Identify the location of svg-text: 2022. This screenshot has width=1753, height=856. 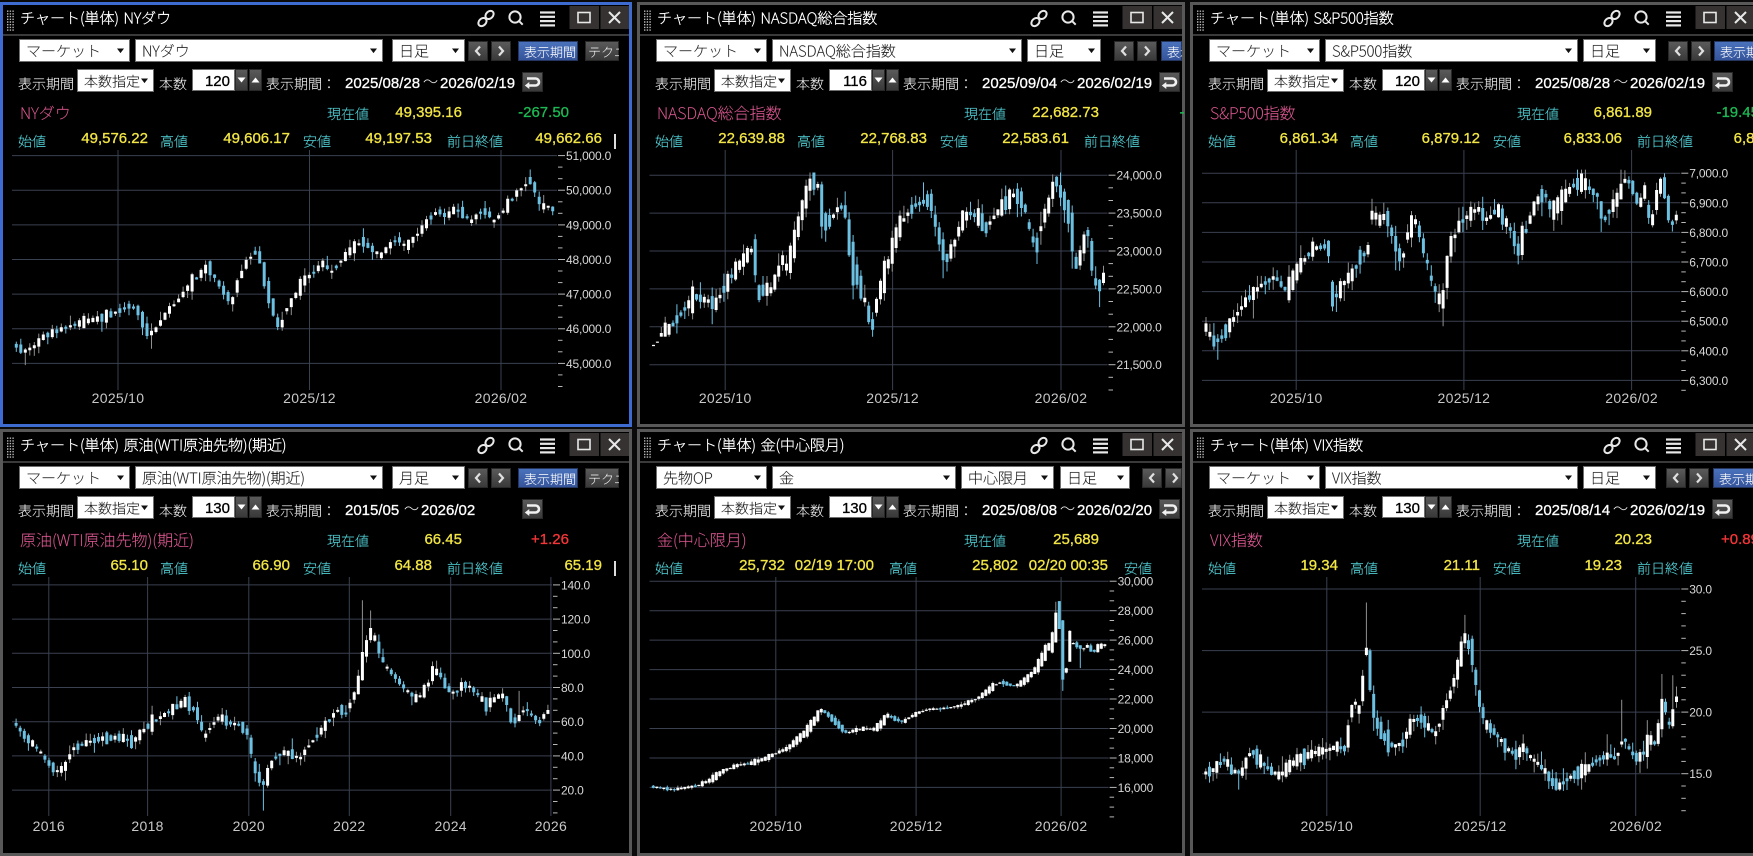
(349, 826).